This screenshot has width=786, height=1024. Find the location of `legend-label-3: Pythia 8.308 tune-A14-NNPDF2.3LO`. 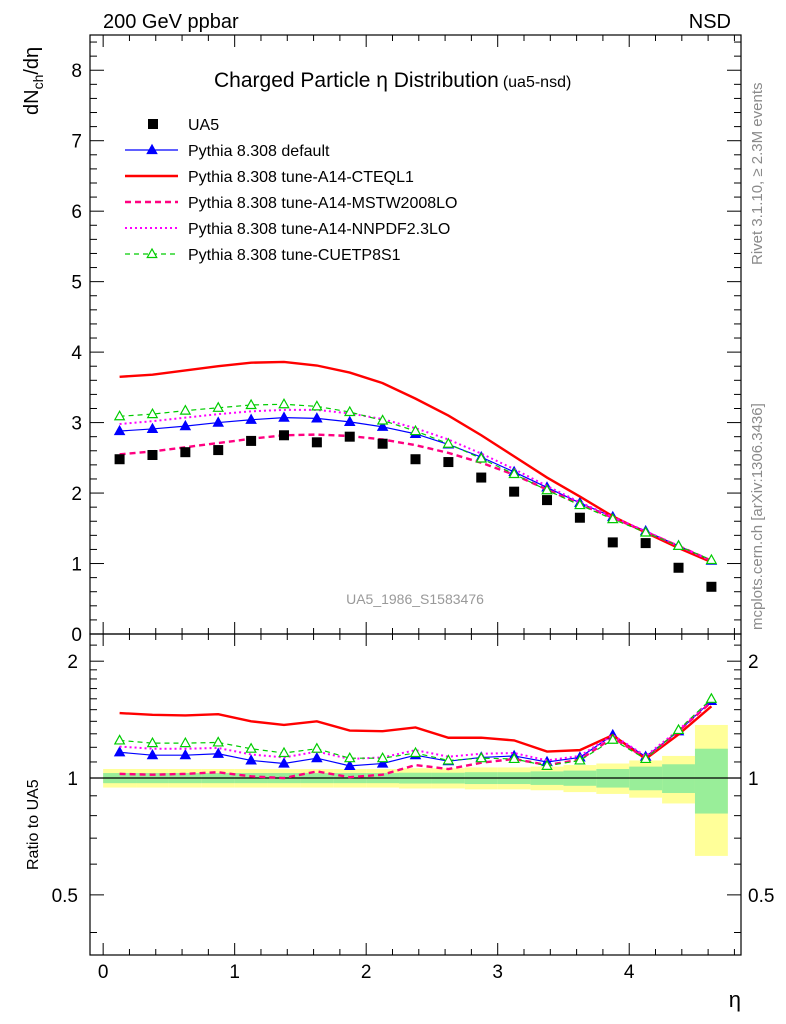

legend-label-3: Pythia 8.308 tune-A14-NNPDF2.3LO is located at coordinates (319, 229).